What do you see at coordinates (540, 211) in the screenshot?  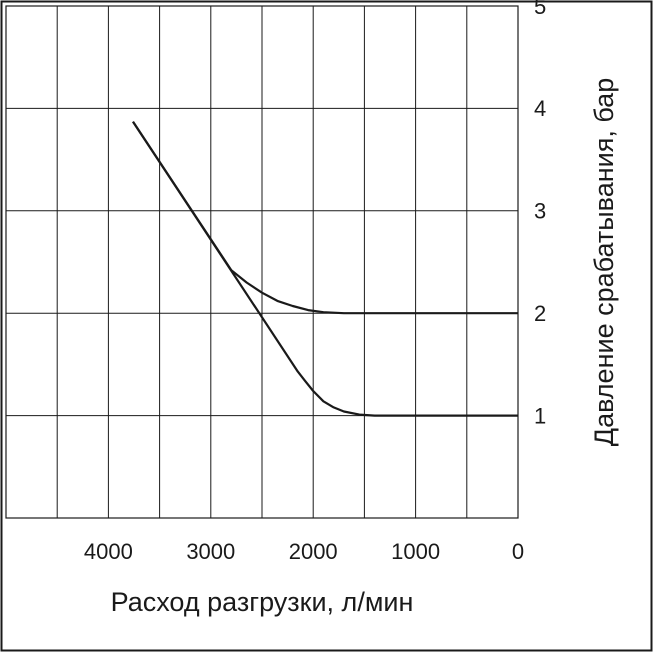 I see `y-tick-label: 3` at bounding box center [540, 211].